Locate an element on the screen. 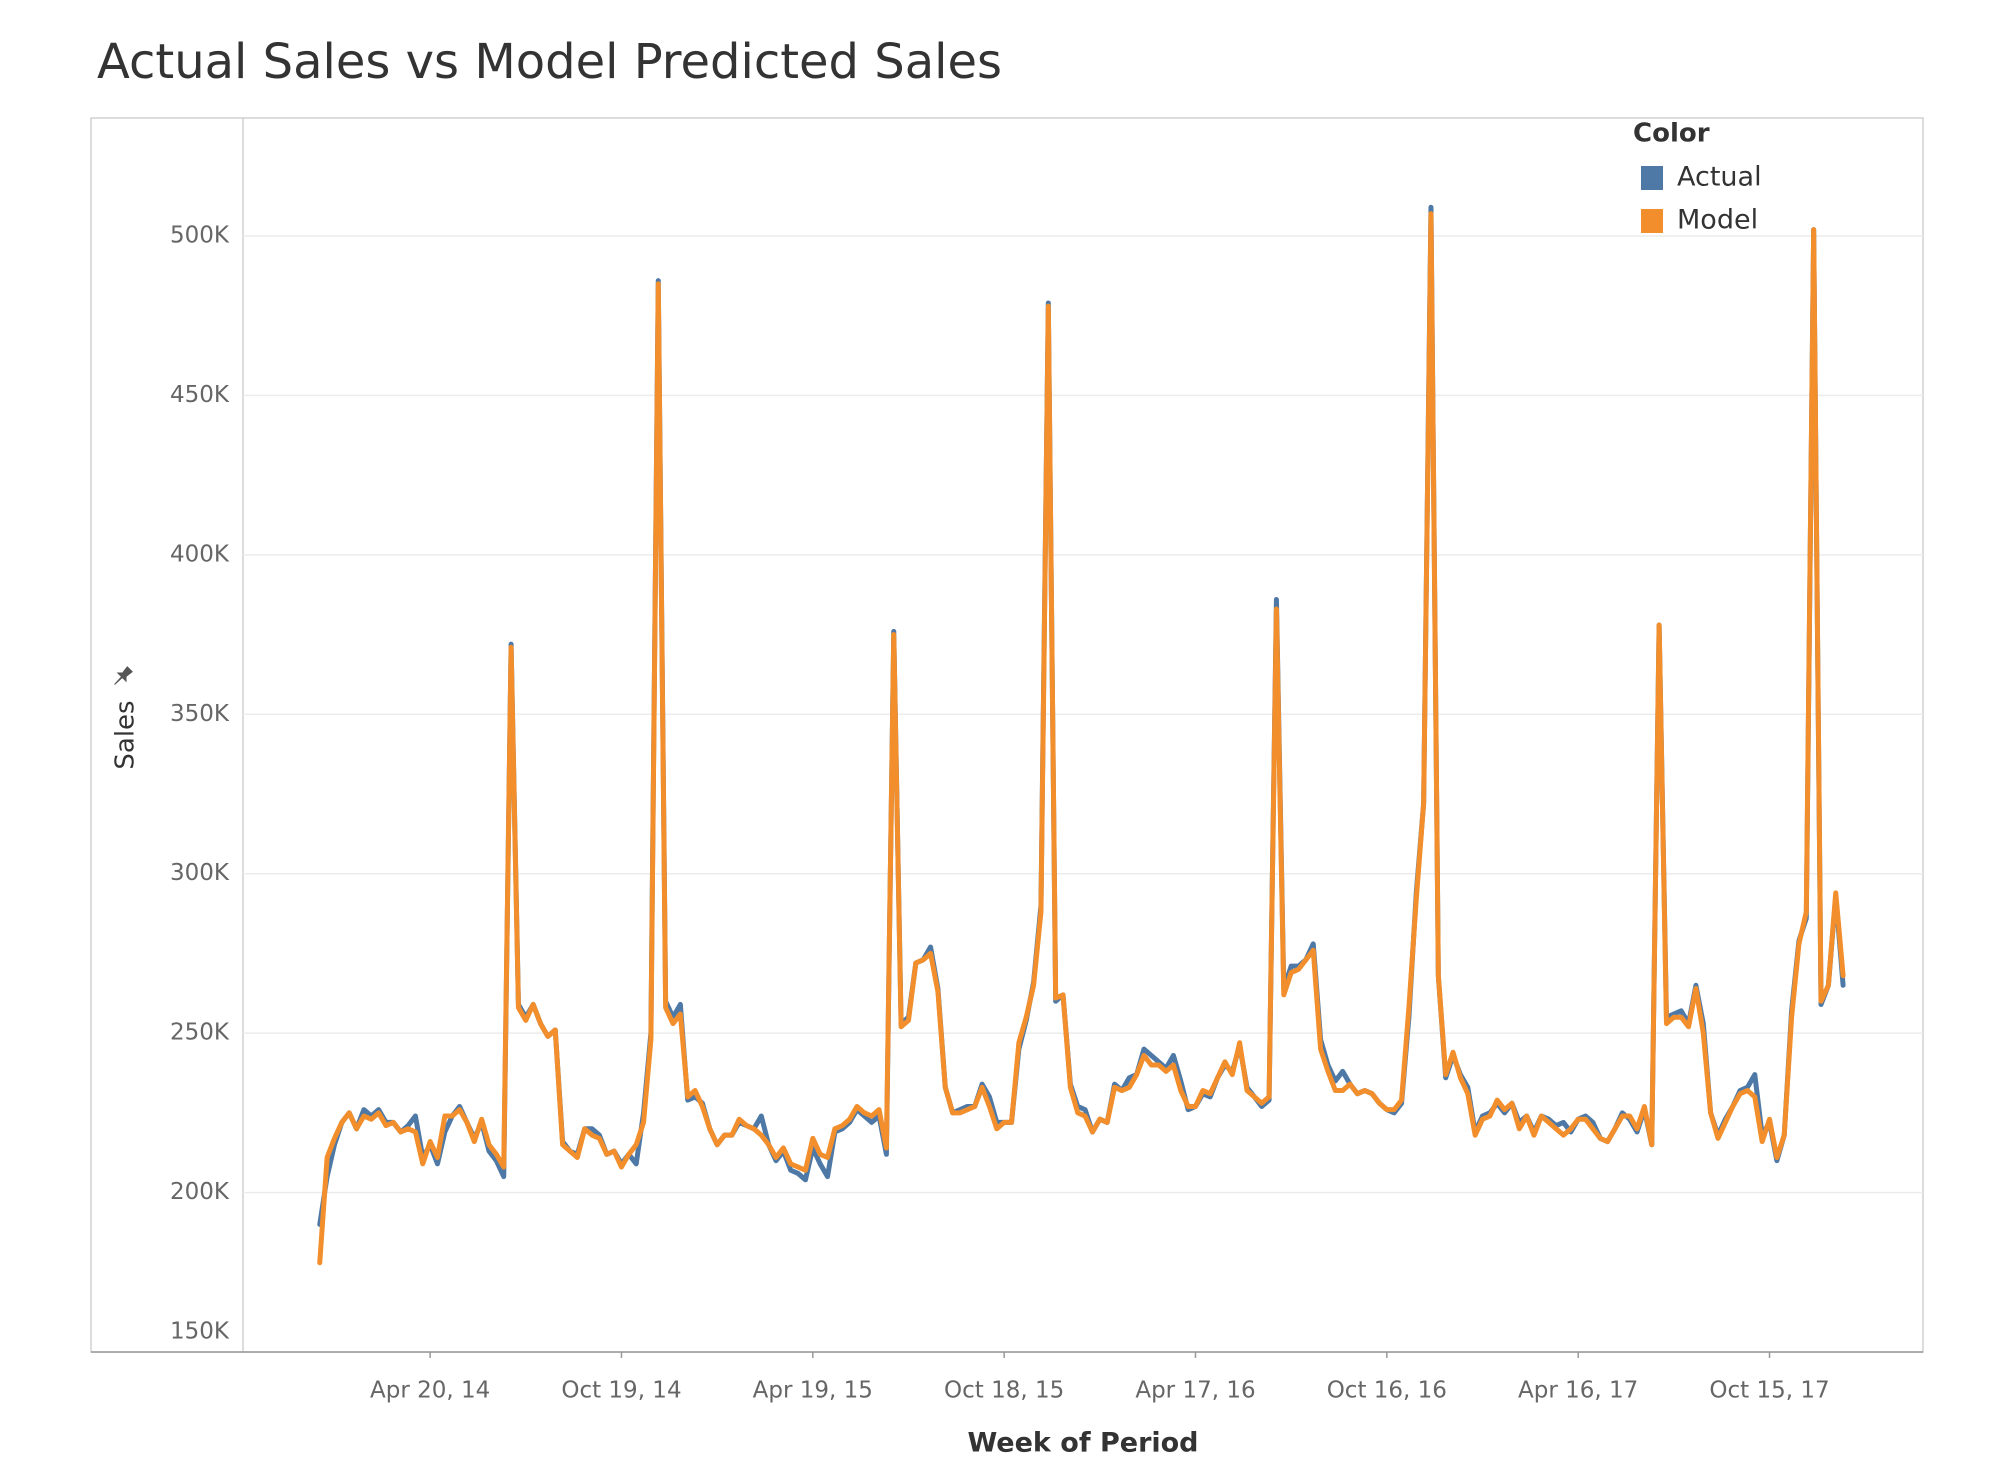  pin-icon is located at coordinates (123, 675).